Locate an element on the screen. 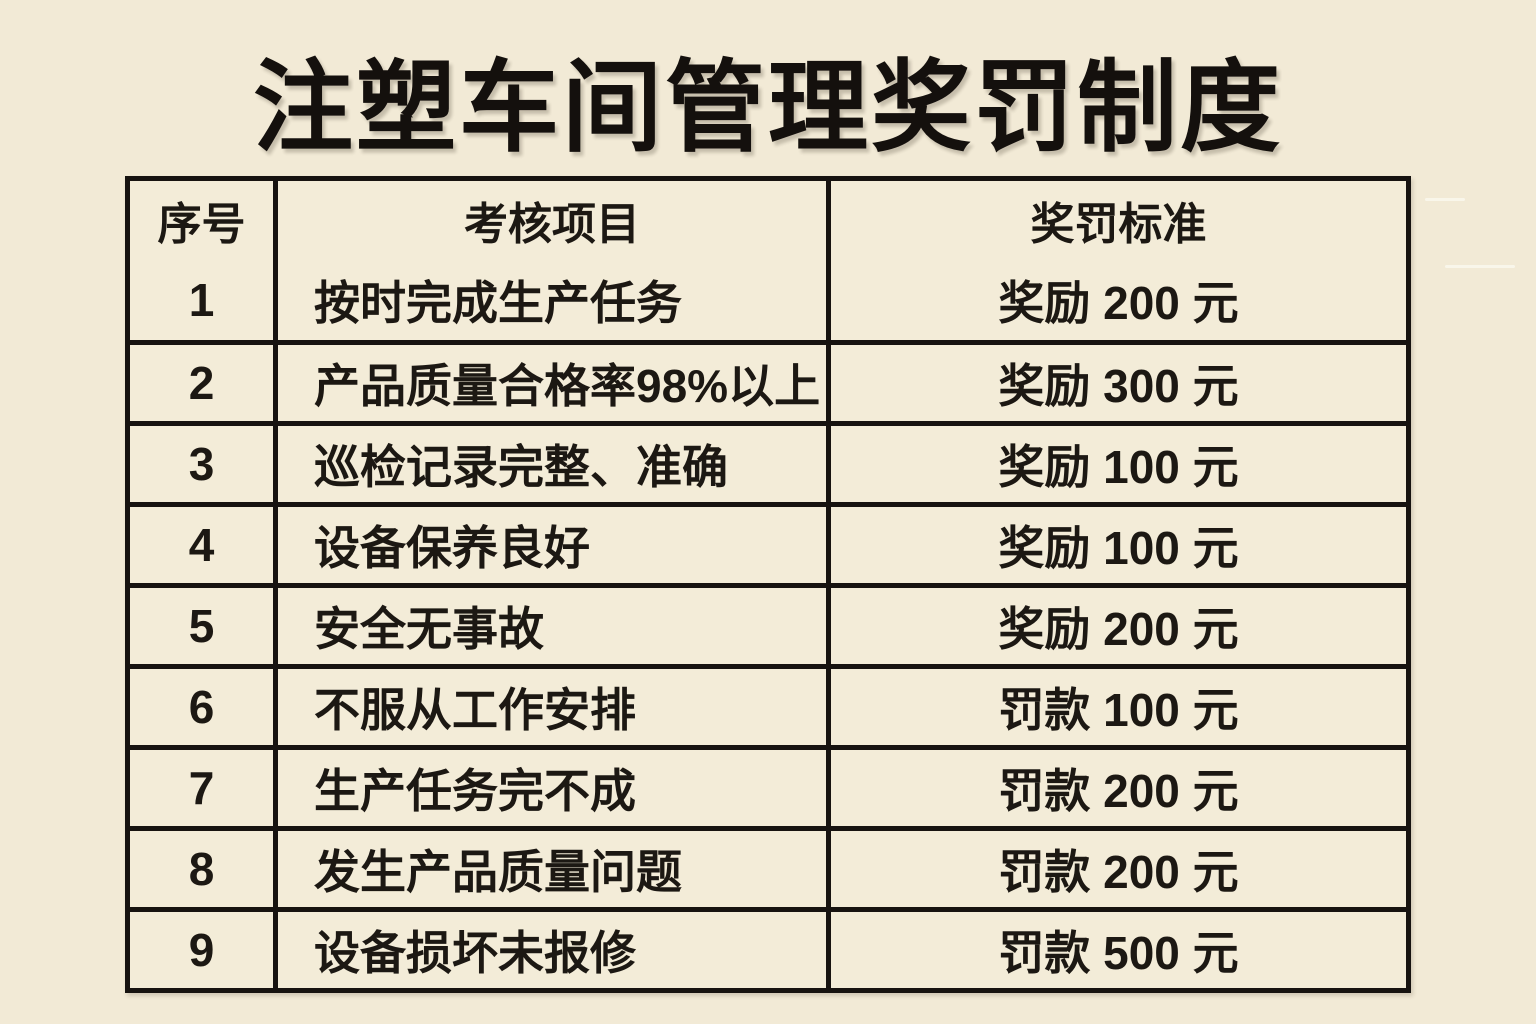 The image size is (1536, 1024). row-number-cell: 7 is located at coordinates (201, 788).